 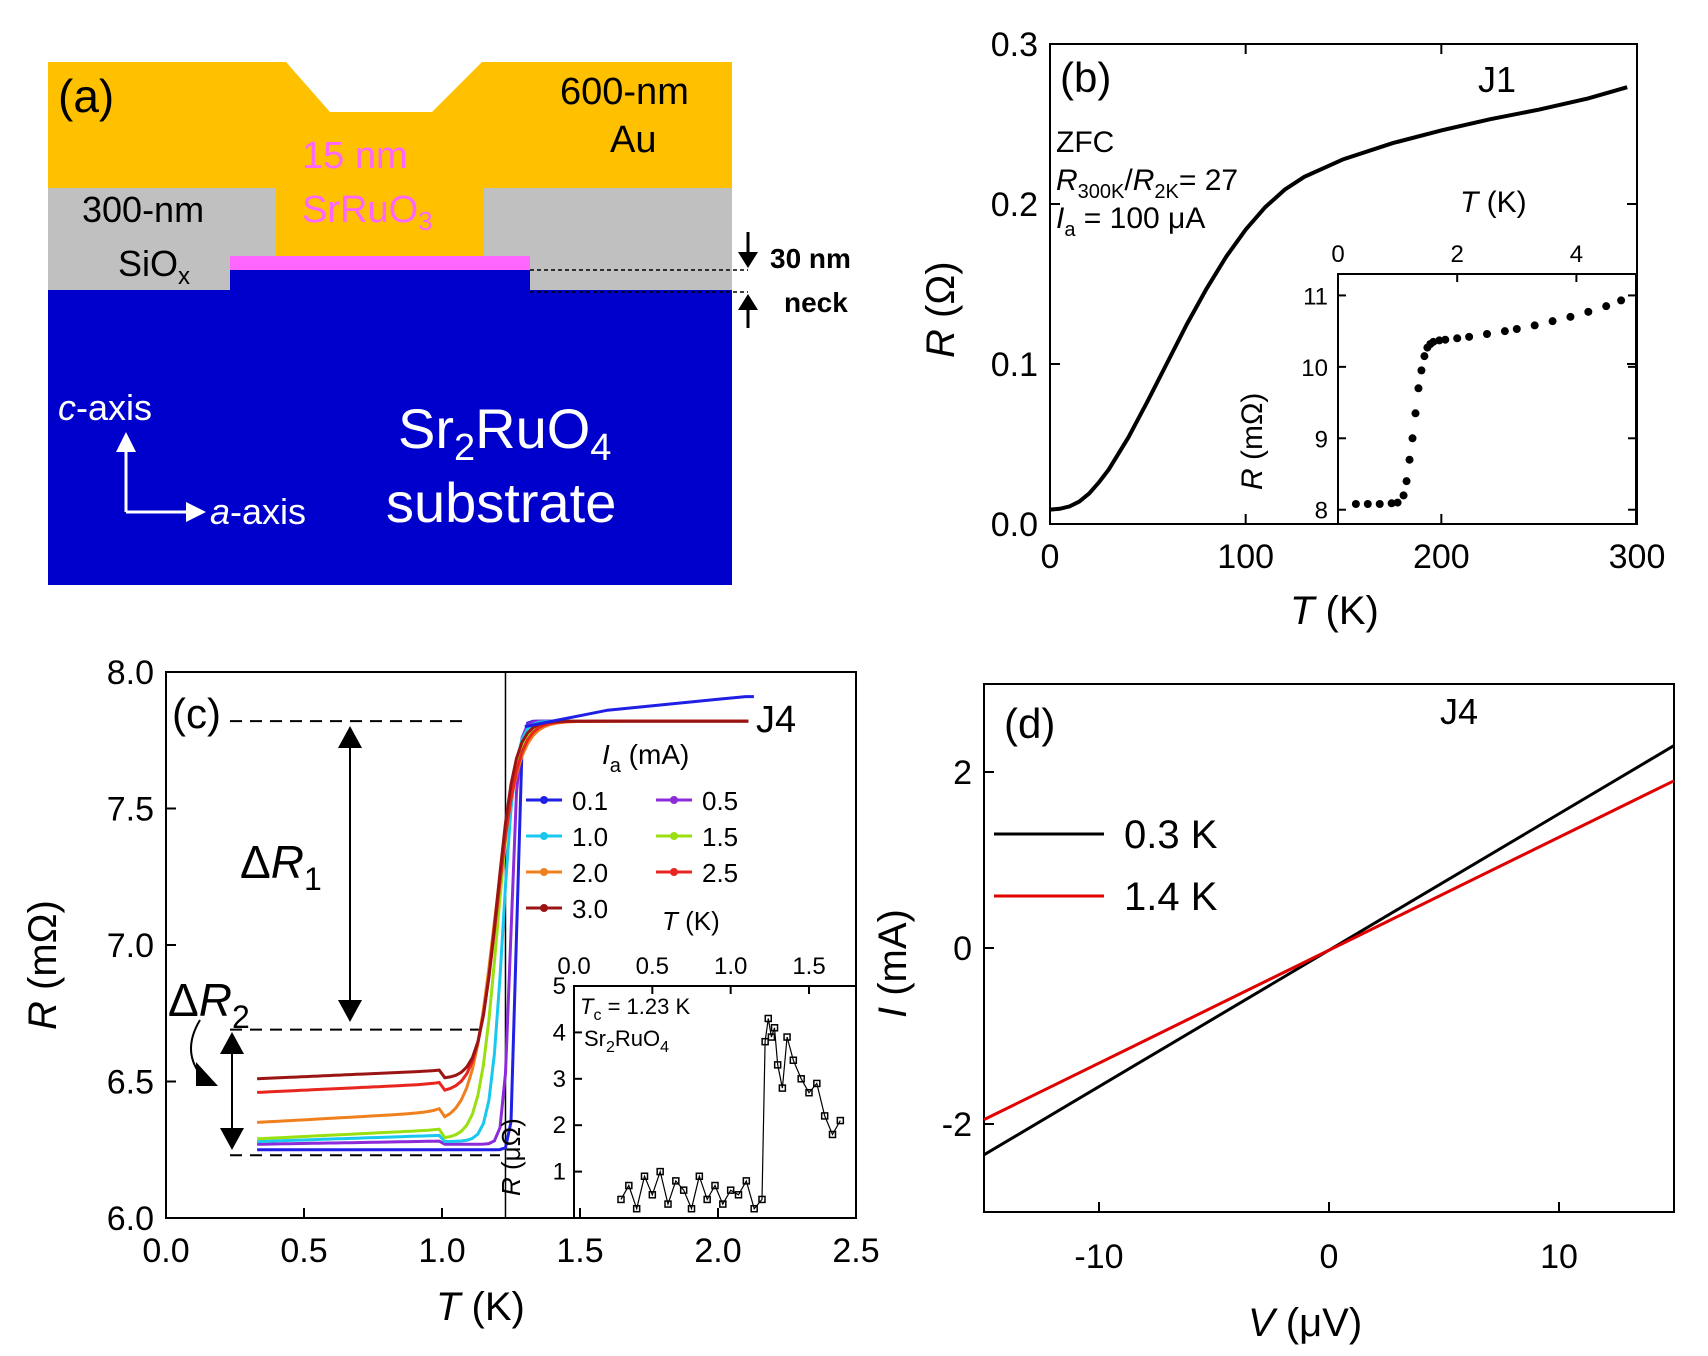 What do you see at coordinates (573, 966) in the screenshot?
I see `panel-c-inset-xtick-label-0: 0.0` at bounding box center [573, 966].